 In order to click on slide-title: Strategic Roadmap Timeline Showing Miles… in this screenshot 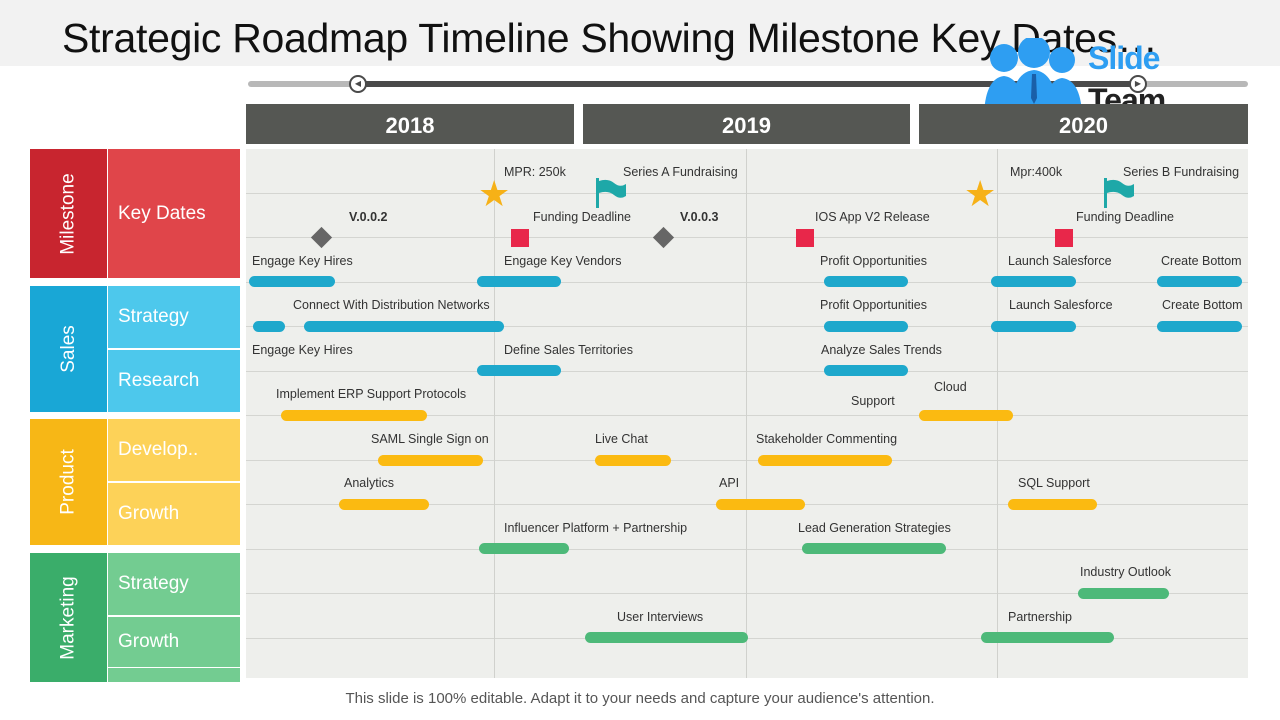, I will do `click(610, 38)`.